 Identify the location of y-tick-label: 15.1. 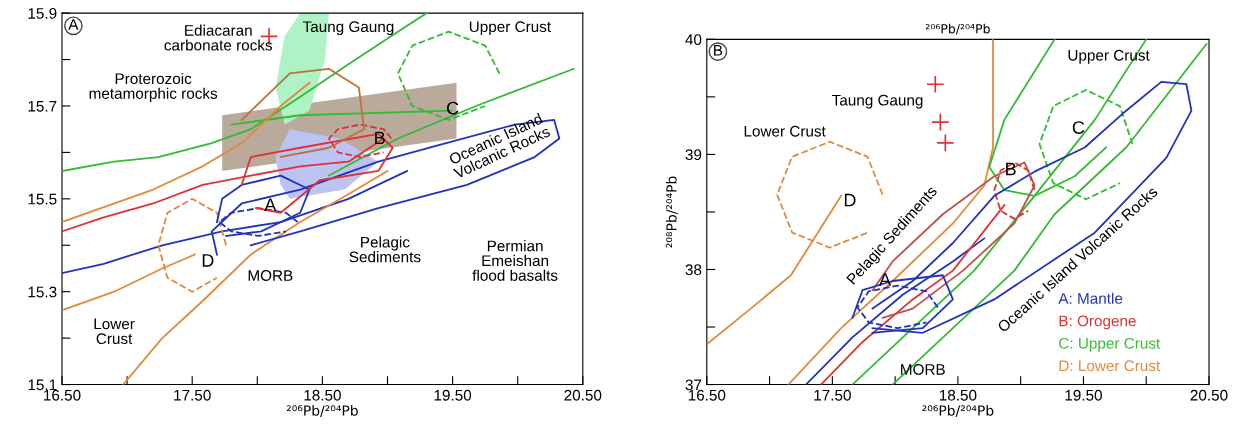
(42, 385).